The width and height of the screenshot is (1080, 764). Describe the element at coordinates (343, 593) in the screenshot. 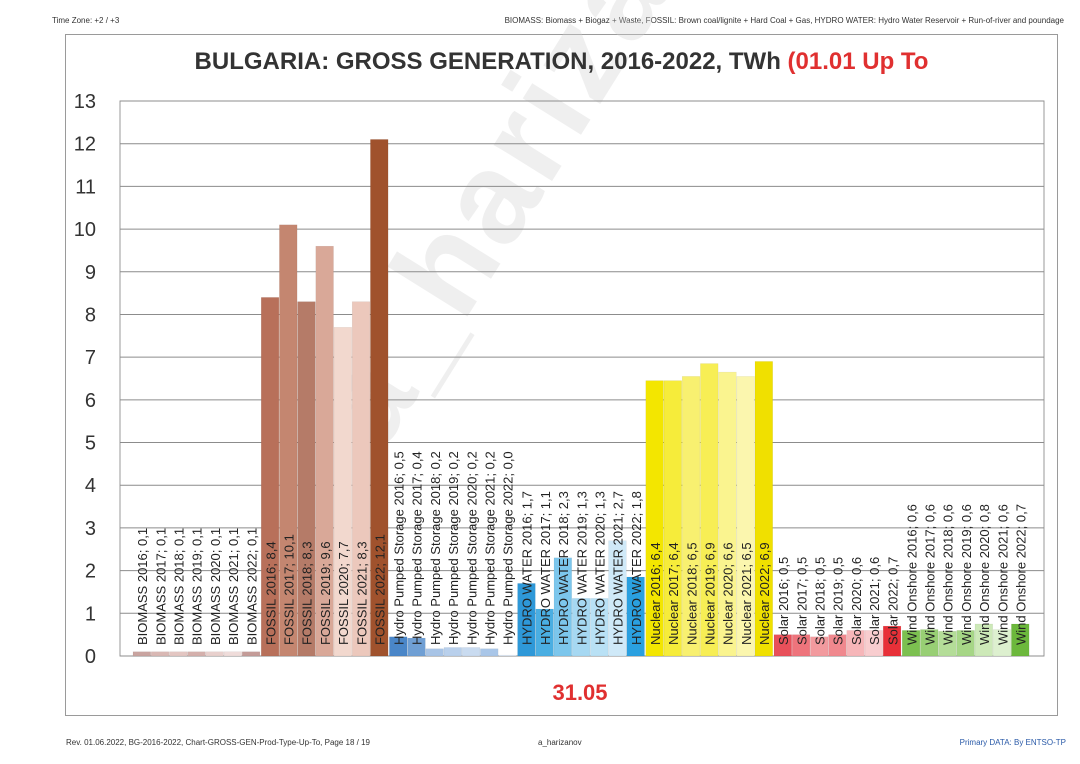

I see `bar-label: FOSSIL 2020; 7,7` at that location.